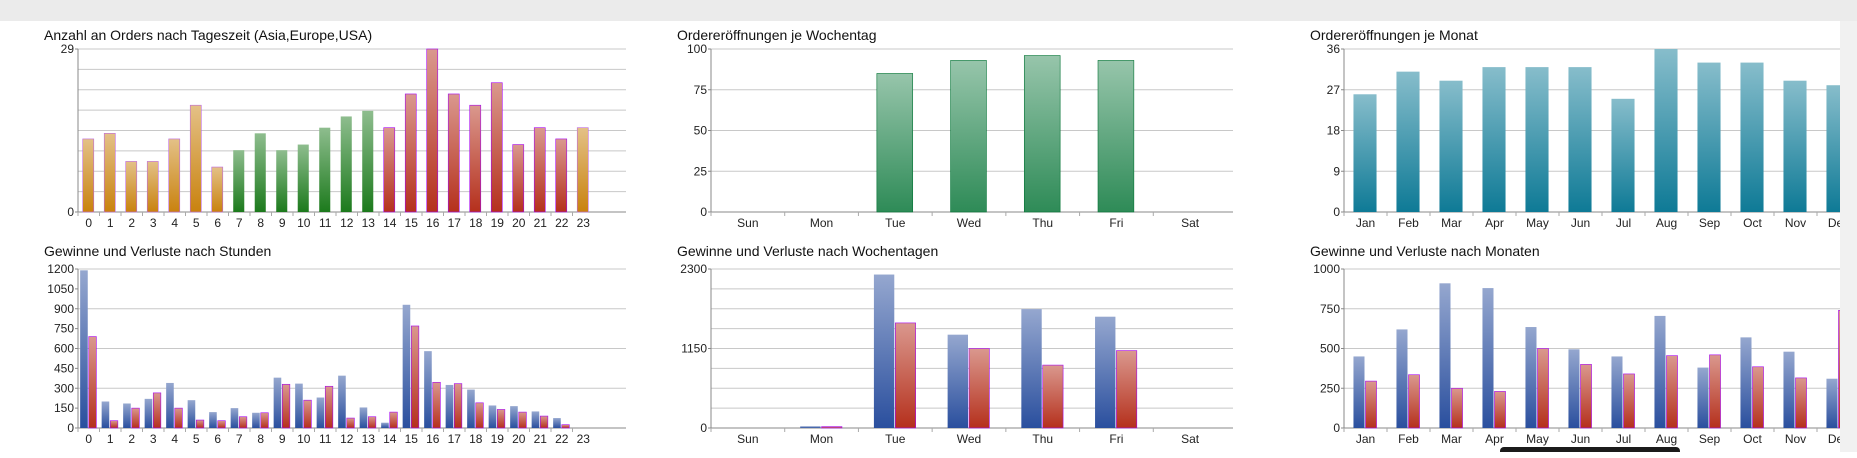 The width and height of the screenshot is (1857, 458). Describe the element at coordinates (174, 439) in the screenshot. I see `x-tick-label: 4` at that location.